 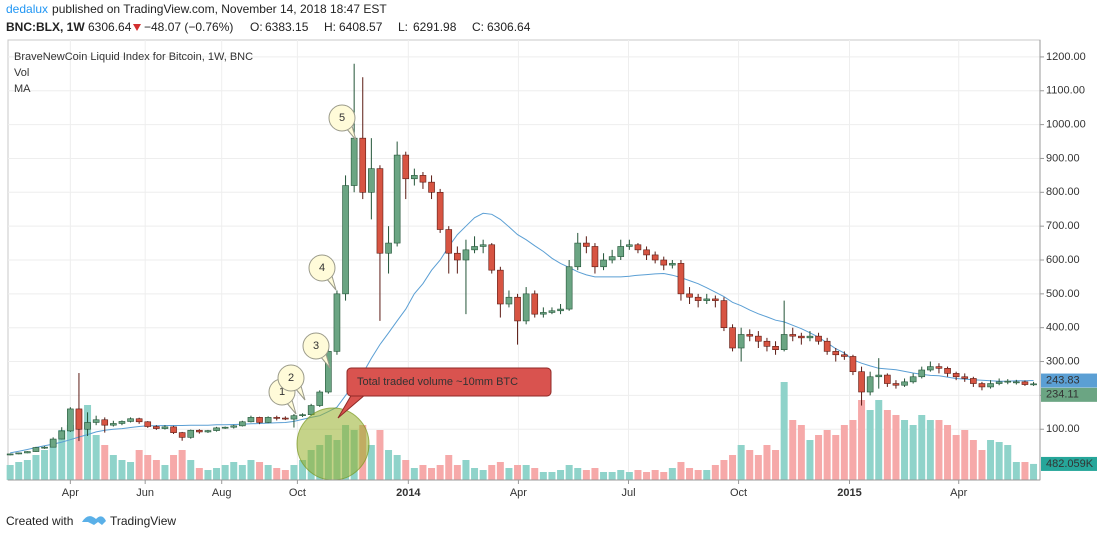 I want to click on ohlc-value: 6291.98, so click(x=435, y=27).